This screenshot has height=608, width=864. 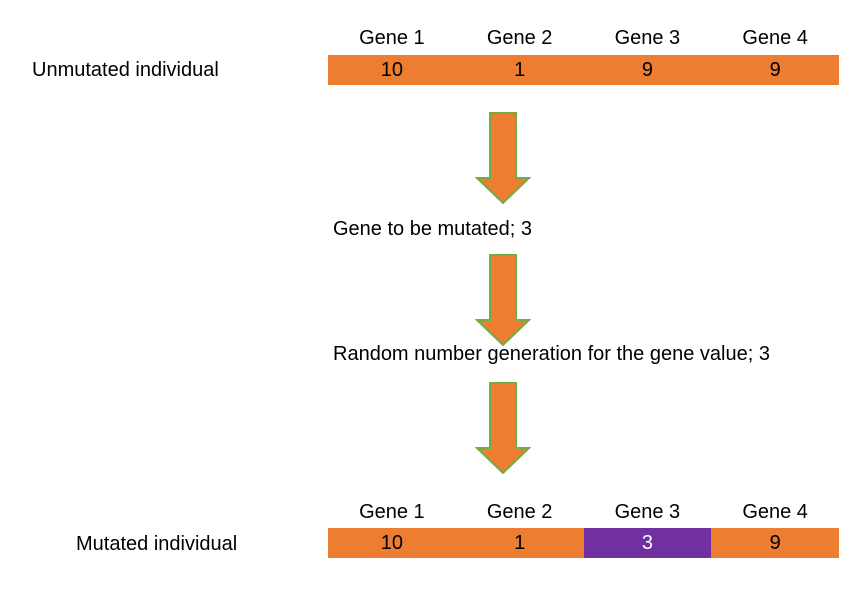 I want to click on mutation-gene-selection-step: Gene to be mutated; 3, so click(x=433, y=229).